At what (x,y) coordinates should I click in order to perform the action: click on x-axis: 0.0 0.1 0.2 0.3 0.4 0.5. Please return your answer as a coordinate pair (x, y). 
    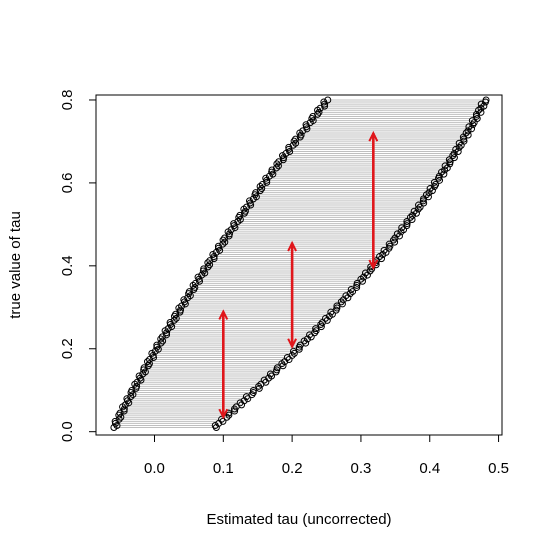
    Looking at the image, I should click on (326, 455).